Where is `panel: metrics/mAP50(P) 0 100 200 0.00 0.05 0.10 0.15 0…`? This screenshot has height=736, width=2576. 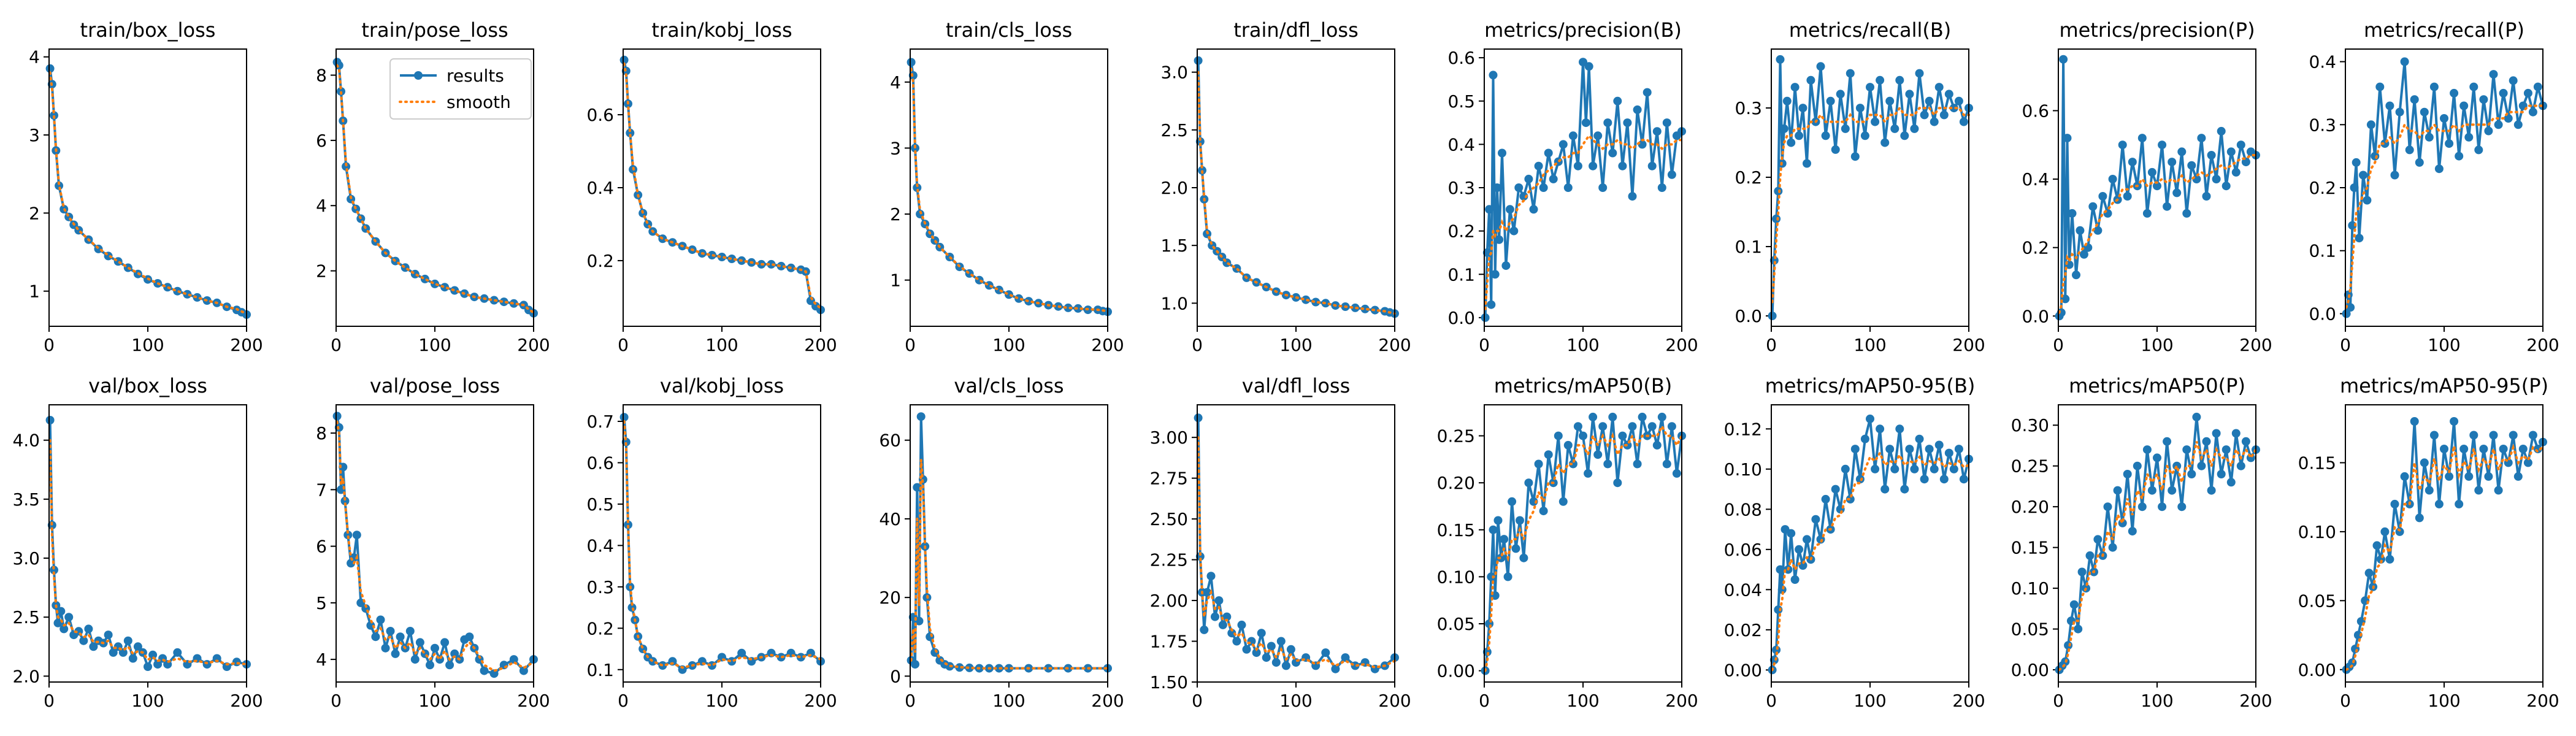 panel: metrics/mAP50(P) 0 100 200 0.00 0.05 0.10 0.15 0… is located at coordinates (2141, 542).